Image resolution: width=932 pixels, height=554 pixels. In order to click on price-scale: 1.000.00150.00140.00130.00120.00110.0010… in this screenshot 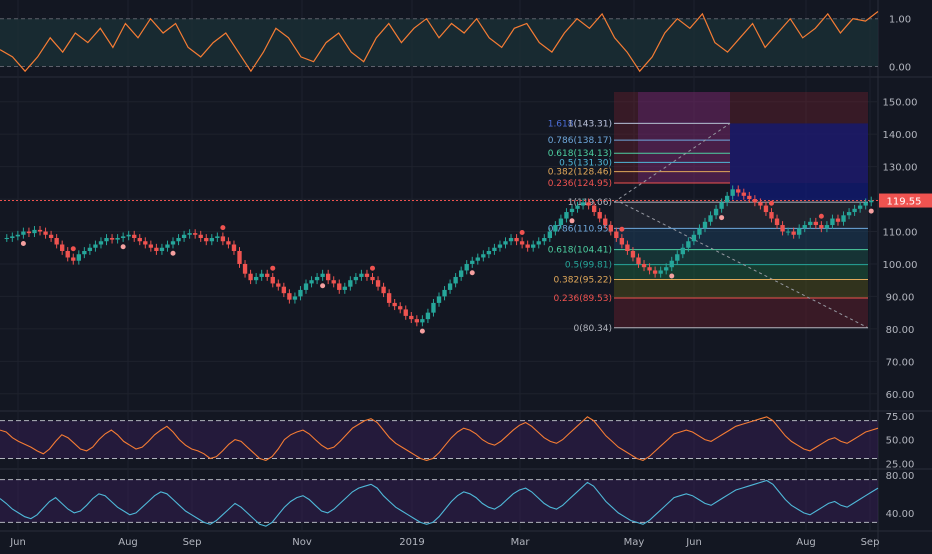, I will do `click(905, 267)`.